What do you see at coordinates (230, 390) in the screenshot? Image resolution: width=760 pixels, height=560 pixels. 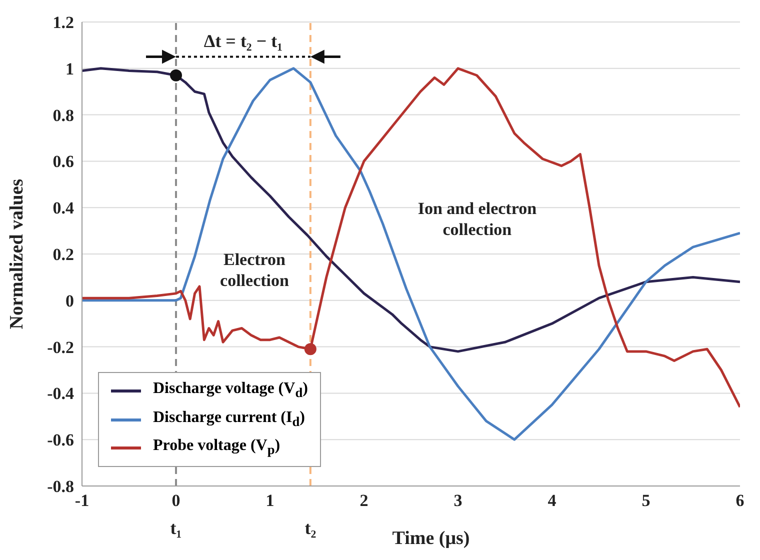 I see `legend-label: Discharge voltage (V$_{d}$)` at bounding box center [230, 390].